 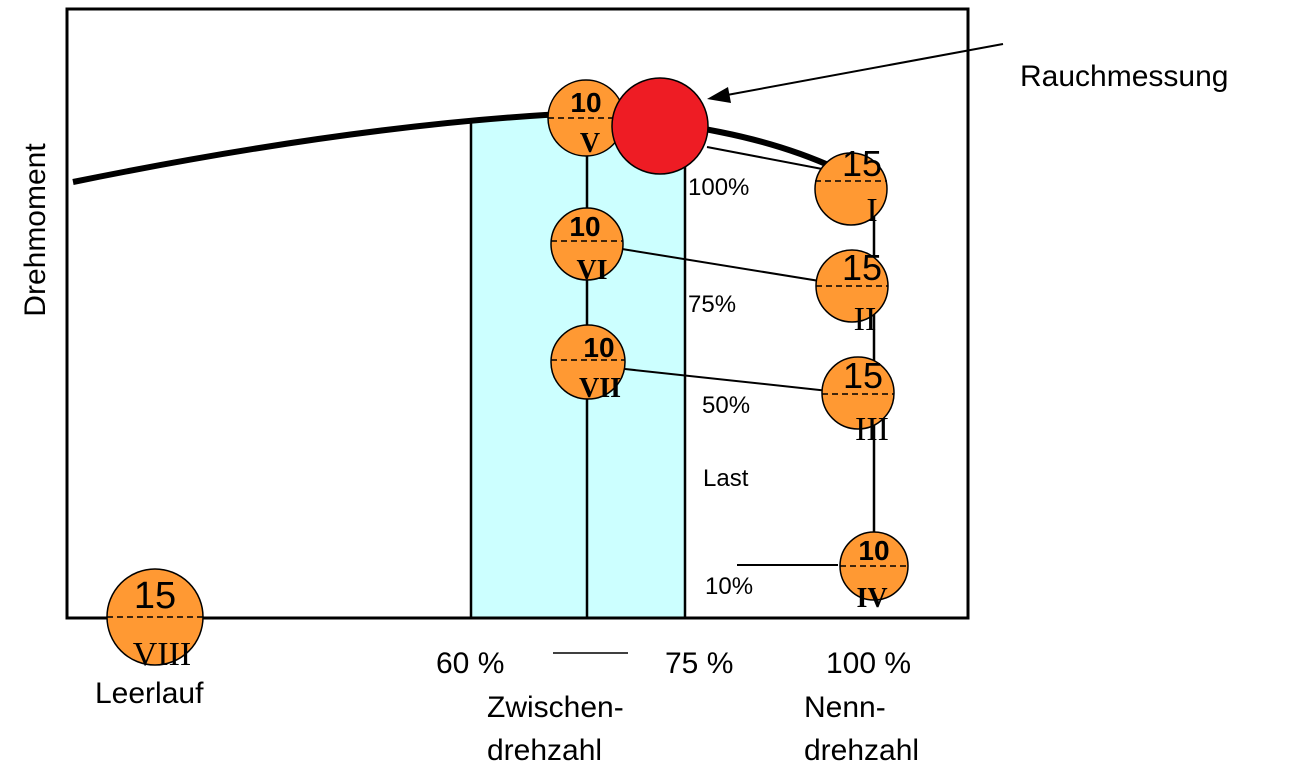 I want to click on x-marker-75: 75 %, so click(x=699, y=663).